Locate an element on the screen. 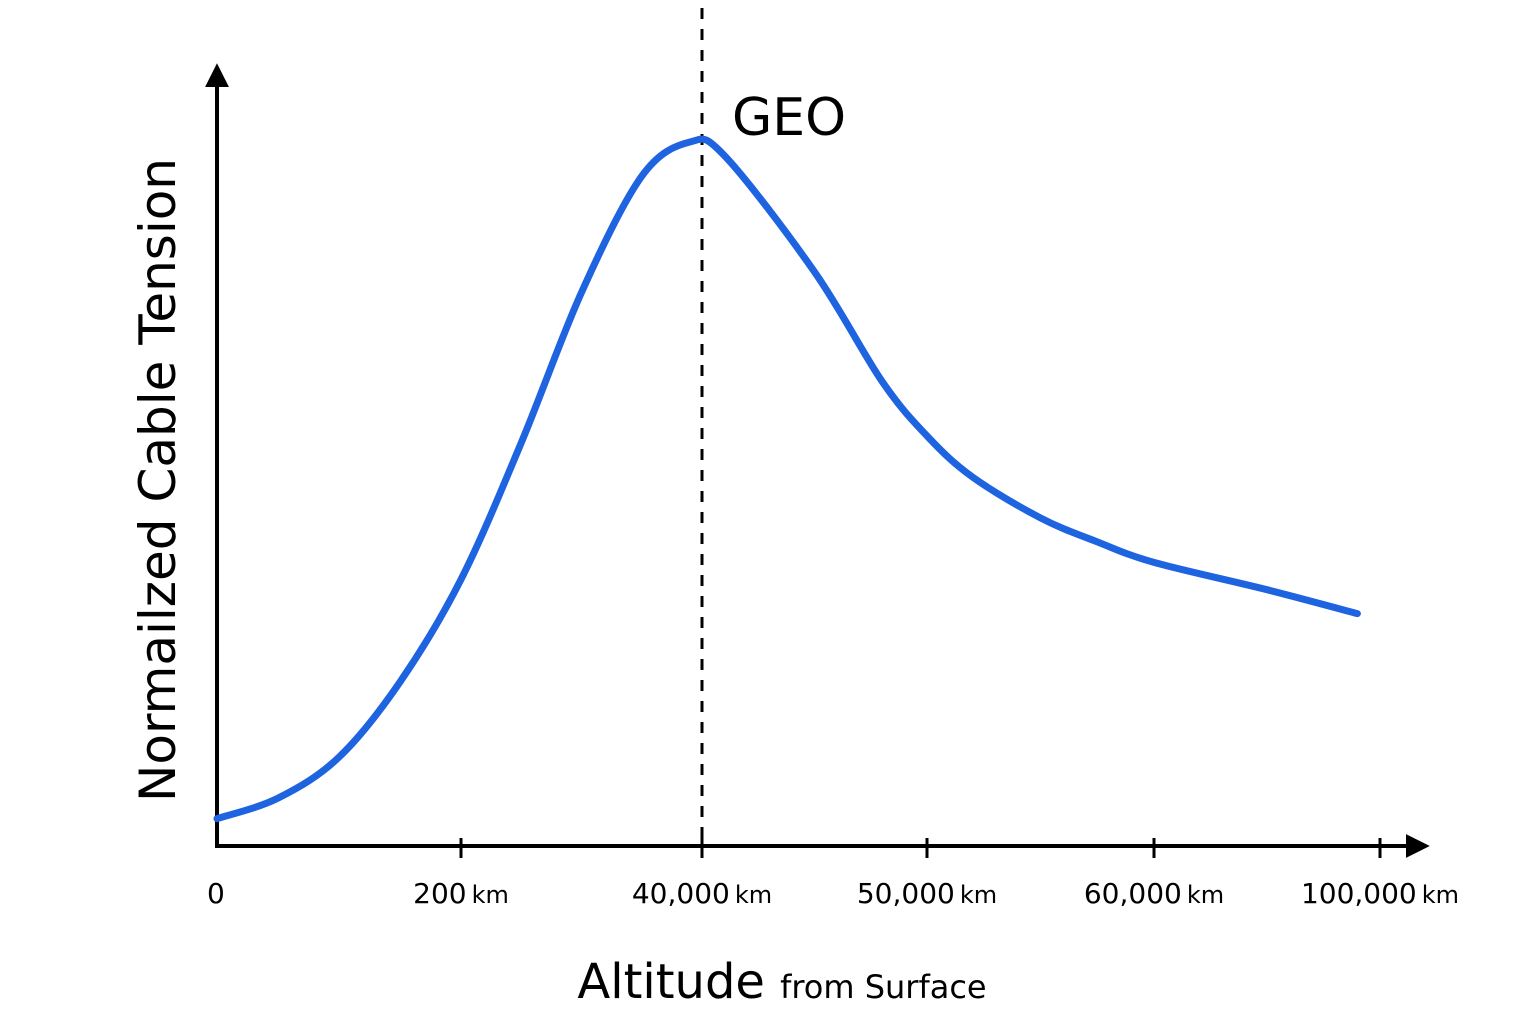 Image resolution: width=1536 pixels, height=1024 pixels. x-axis-title: Altitude from Surface is located at coordinates (781, 982).